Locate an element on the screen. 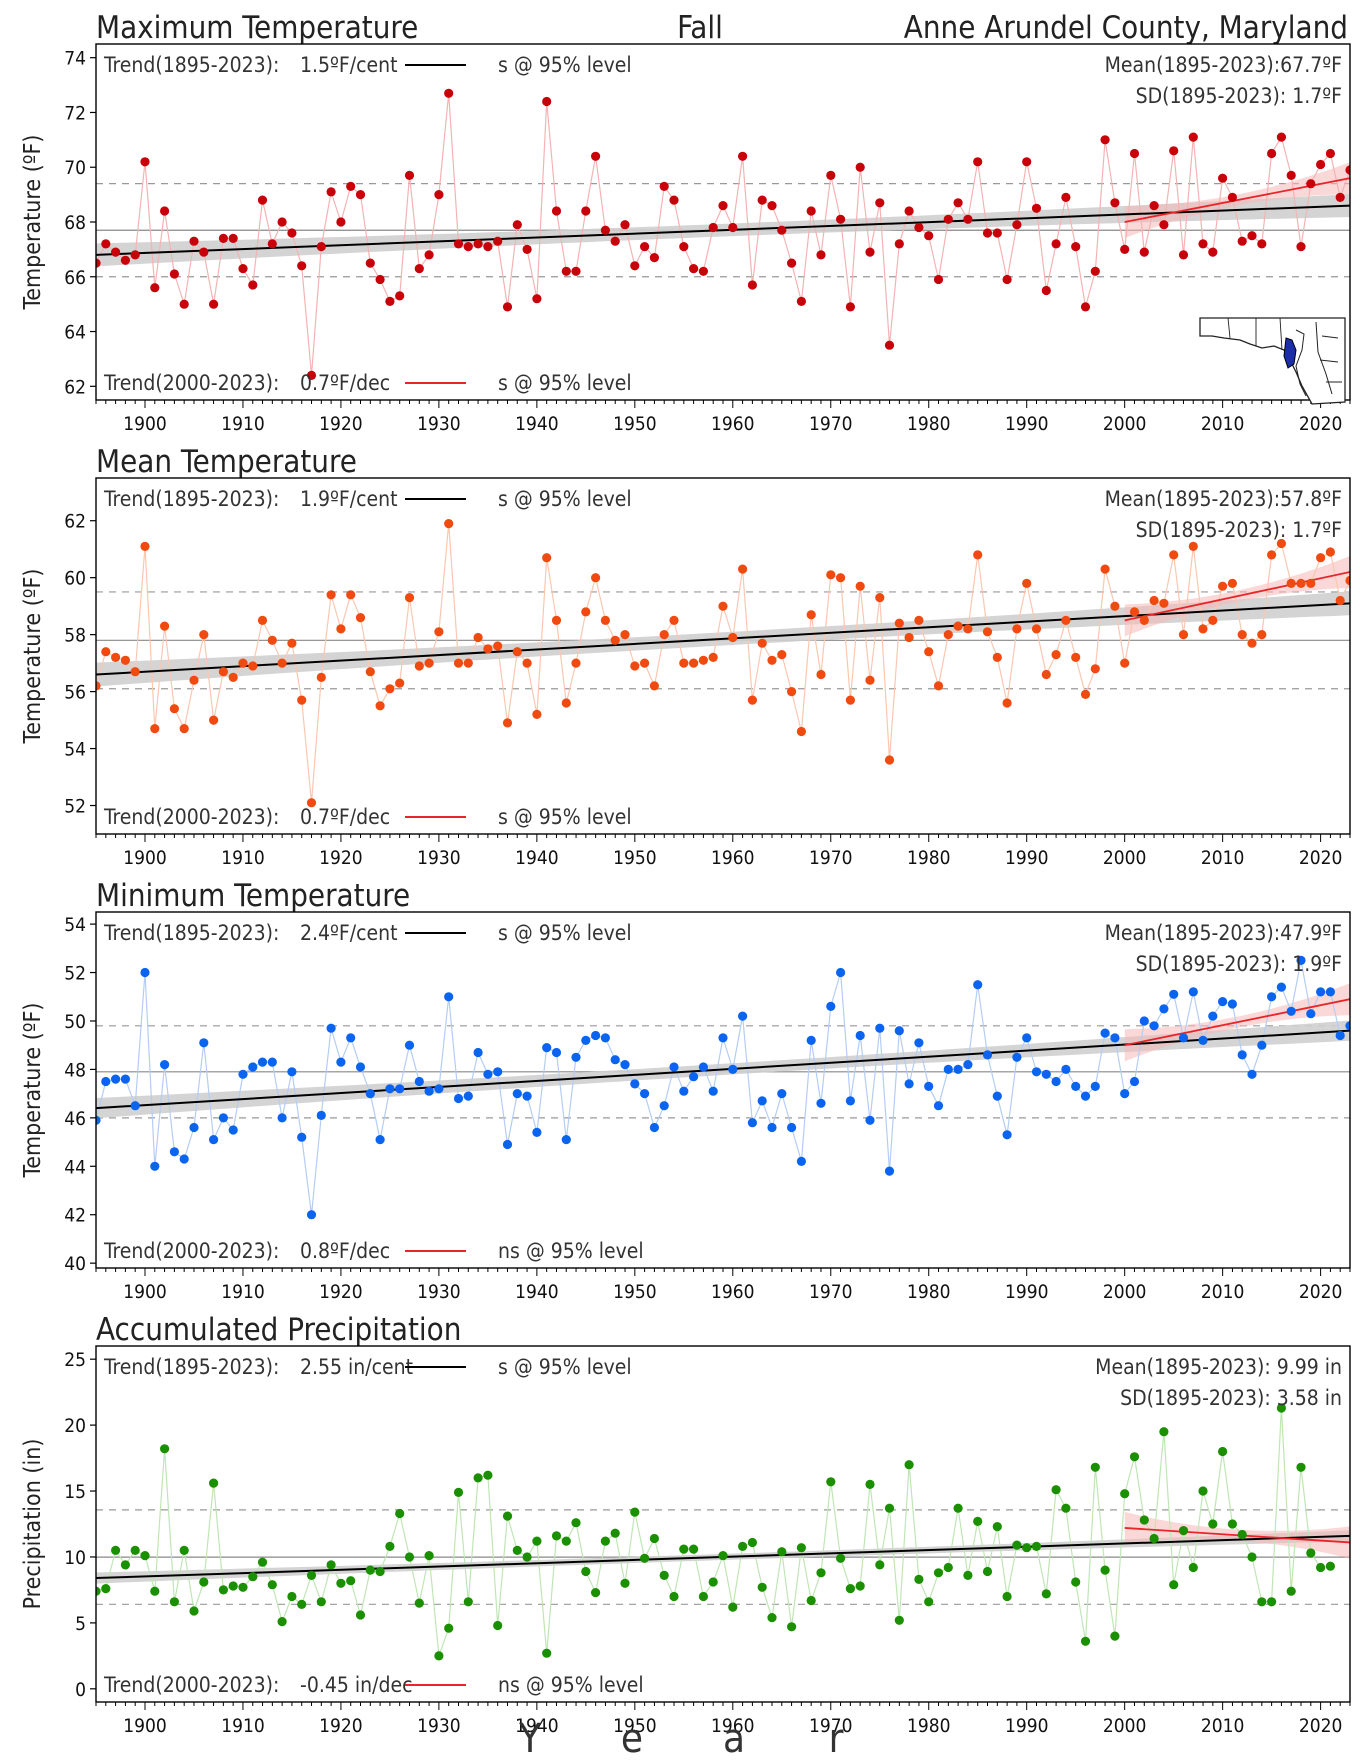 This screenshot has width=1360, height=1760. x-axis-letter-a: a is located at coordinates (734, 1738).